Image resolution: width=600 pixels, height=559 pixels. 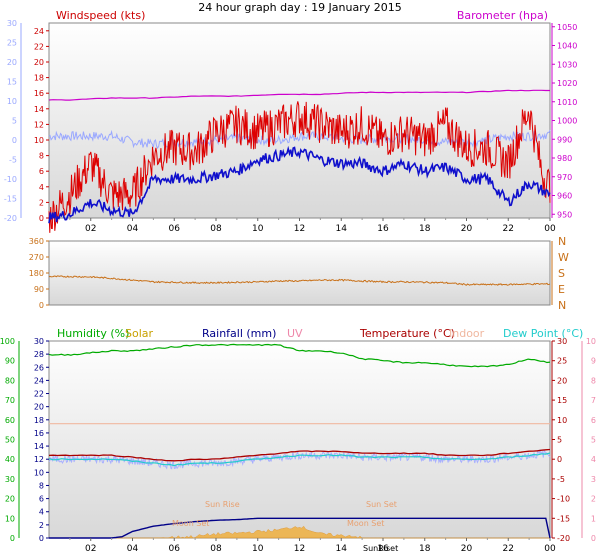 I want to click on humidity-tick-label: 90, so click(x=10, y=361).